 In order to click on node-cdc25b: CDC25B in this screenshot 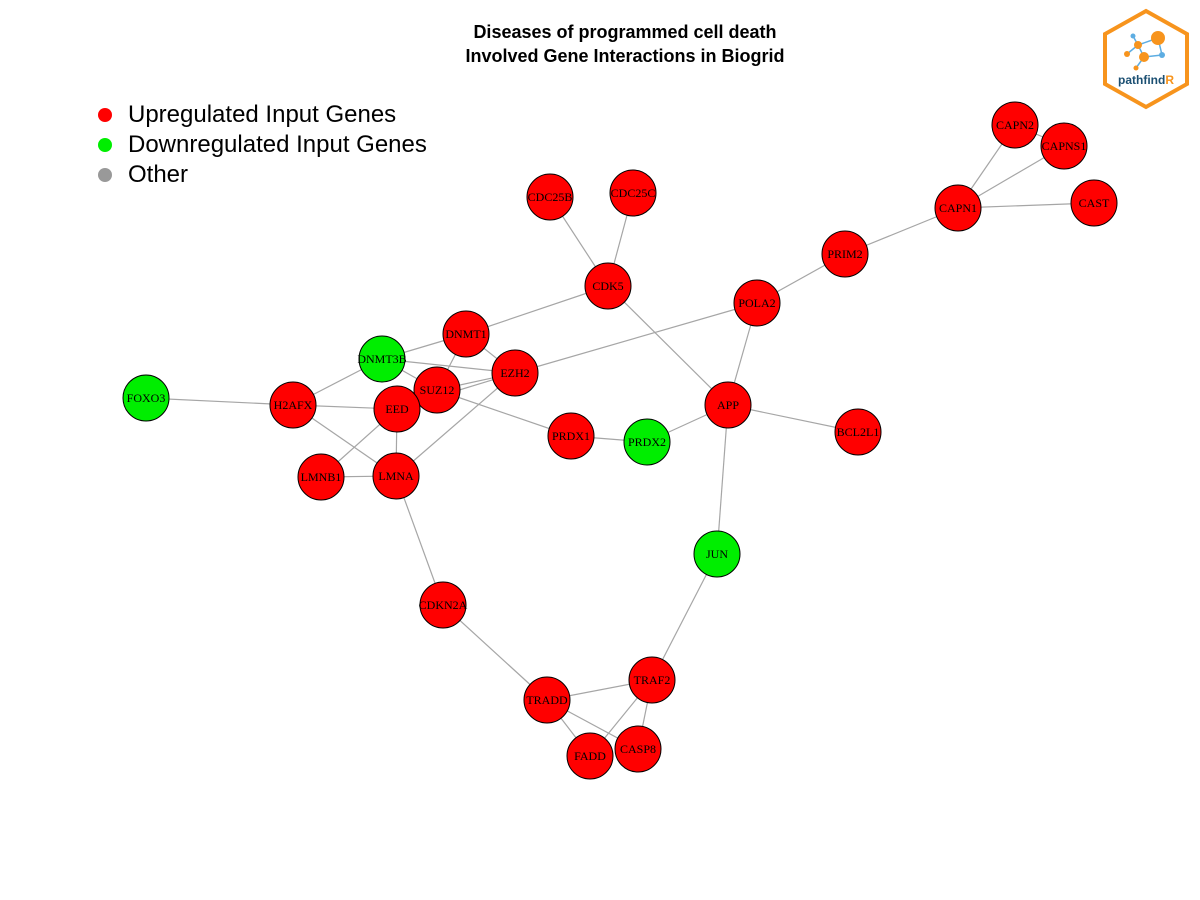, I will do `click(550, 197)`.